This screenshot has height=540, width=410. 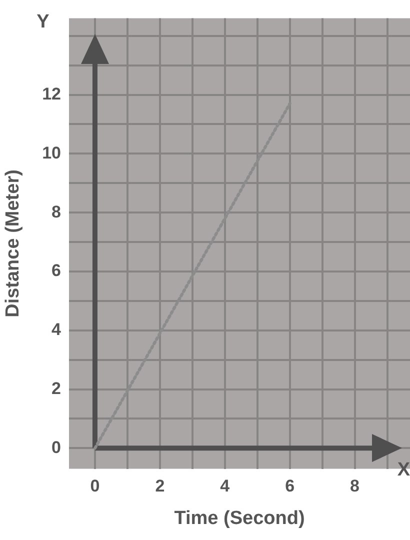 What do you see at coordinates (239, 518) in the screenshot?
I see `x-axis-title: Time (Second)` at bounding box center [239, 518].